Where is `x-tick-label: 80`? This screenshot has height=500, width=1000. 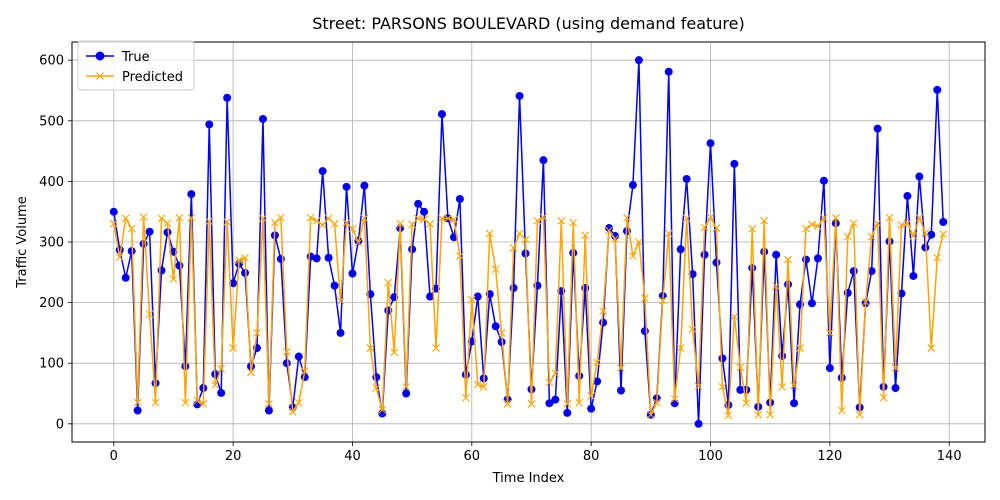
x-tick-label: 80 is located at coordinates (591, 456).